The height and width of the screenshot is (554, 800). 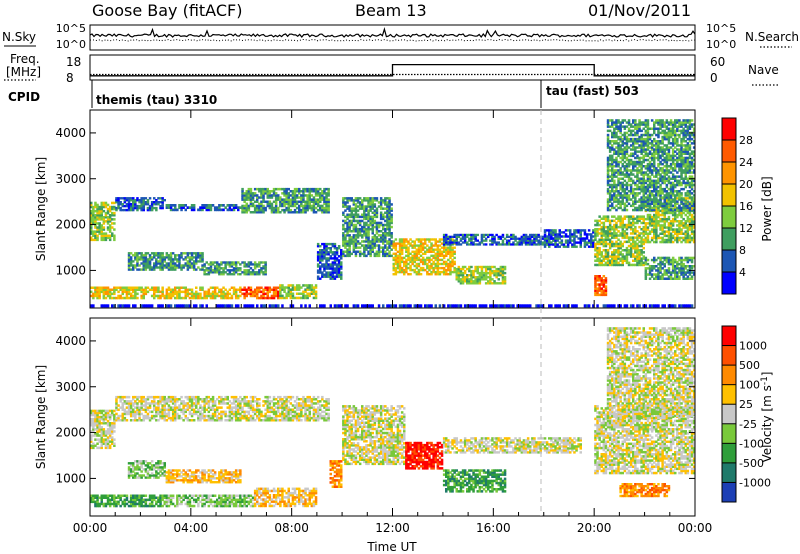 What do you see at coordinates (392, 33) in the screenshot?
I see `noise-sky-line` at bounding box center [392, 33].